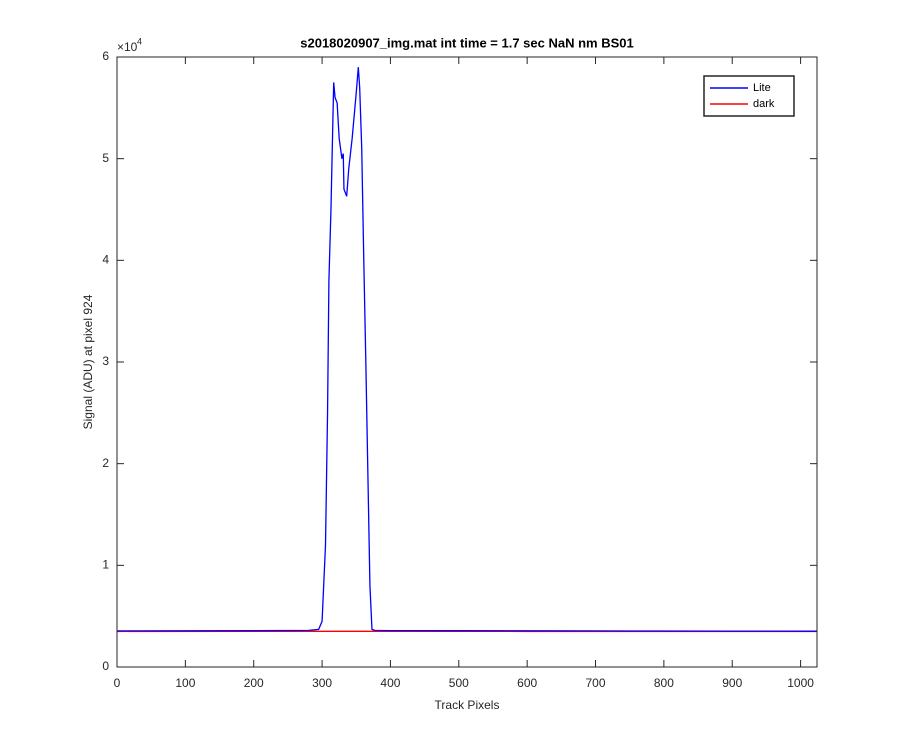 This screenshot has height=750, width=900. What do you see at coordinates (800, 683) in the screenshot?
I see `x-tick-label: 1000` at bounding box center [800, 683].